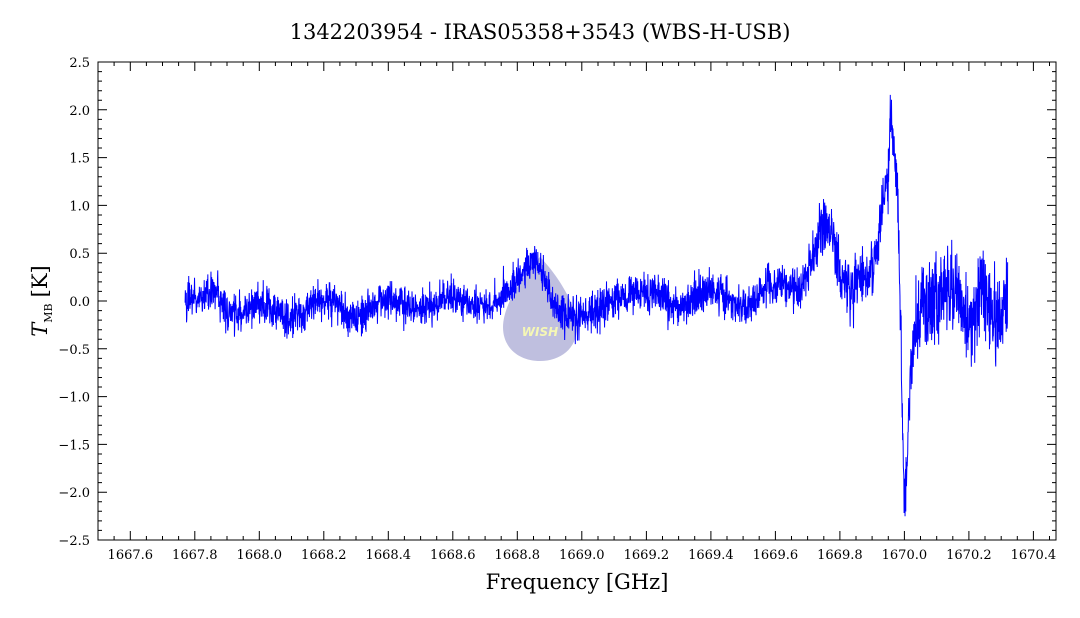 The image size is (1080, 618). Describe the element at coordinates (79, 111) in the screenshot. I see `y-tick-label: 2.0` at that location.